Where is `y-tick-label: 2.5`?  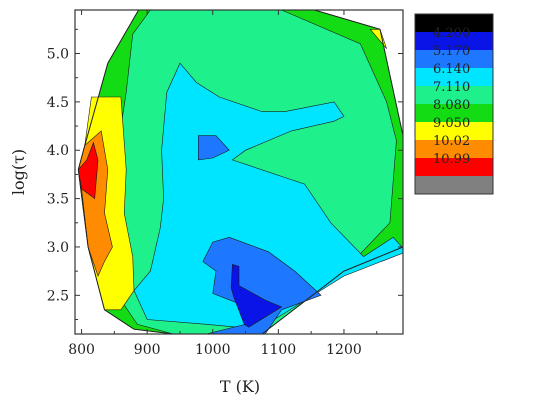 y-tick-label: 2.5 is located at coordinates (58, 296).